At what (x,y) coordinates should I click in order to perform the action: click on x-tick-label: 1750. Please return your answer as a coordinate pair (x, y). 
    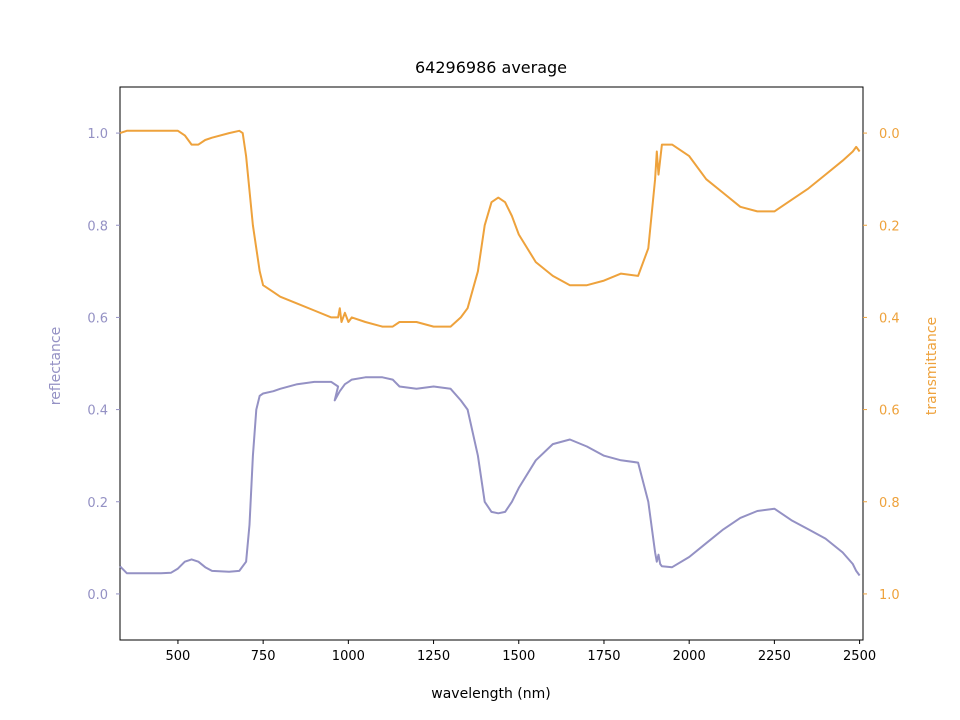
    Looking at the image, I should click on (603, 656).